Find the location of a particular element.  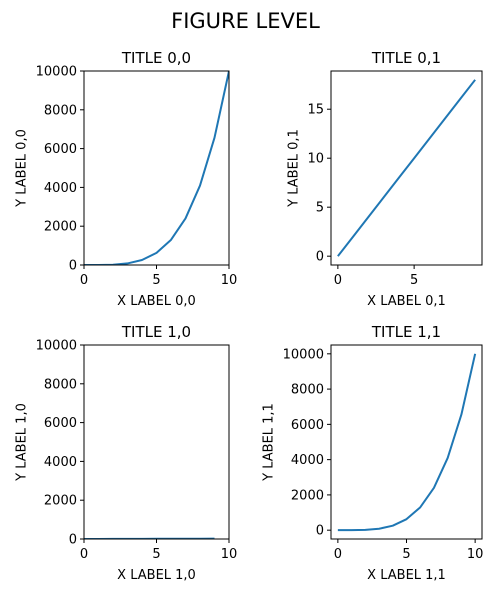

y-axis-label: Y LABEL 0,0 is located at coordinates (22, 168).